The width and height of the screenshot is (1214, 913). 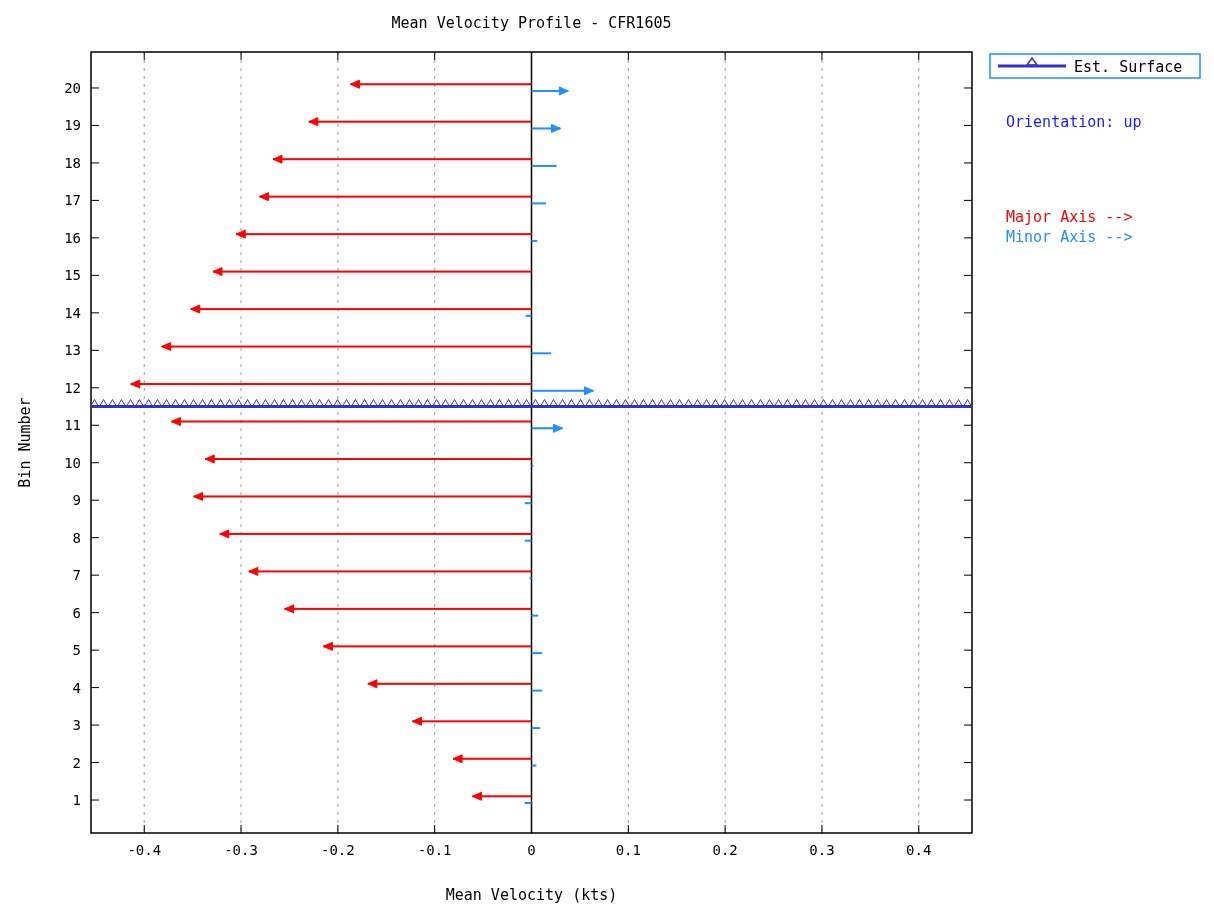 I want to click on x-axis-title: Mean Velocity (kts), so click(x=531, y=895).